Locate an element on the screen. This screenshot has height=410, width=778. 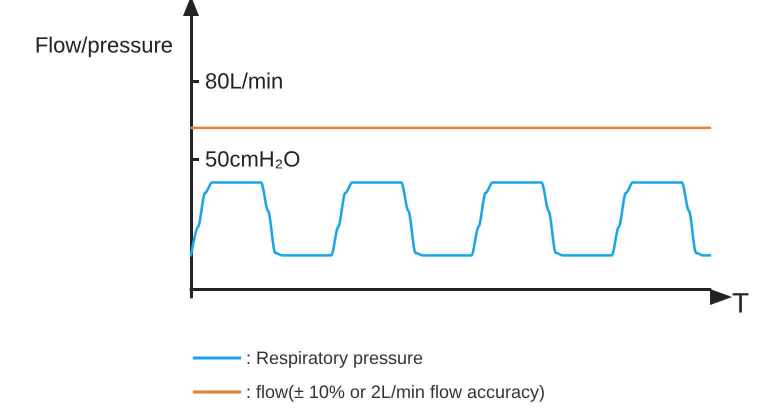
y-tick-label: 80L/min is located at coordinates (244, 81).